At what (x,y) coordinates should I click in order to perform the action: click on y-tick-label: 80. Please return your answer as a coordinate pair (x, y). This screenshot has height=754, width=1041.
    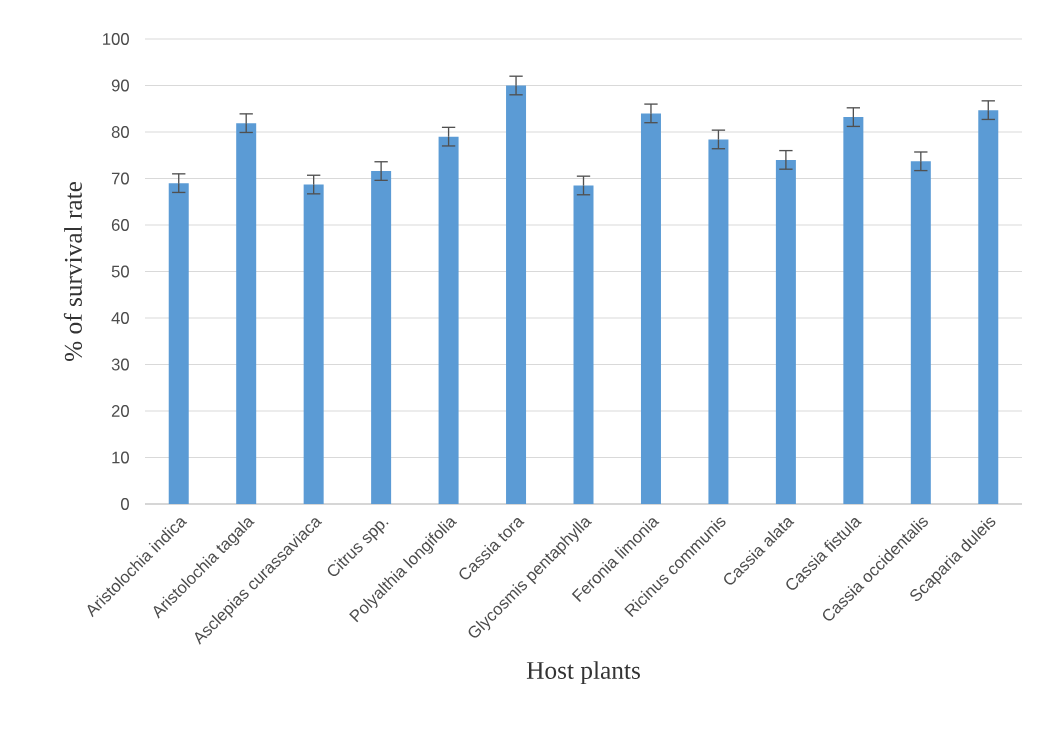
    Looking at the image, I should click on (120, 132).